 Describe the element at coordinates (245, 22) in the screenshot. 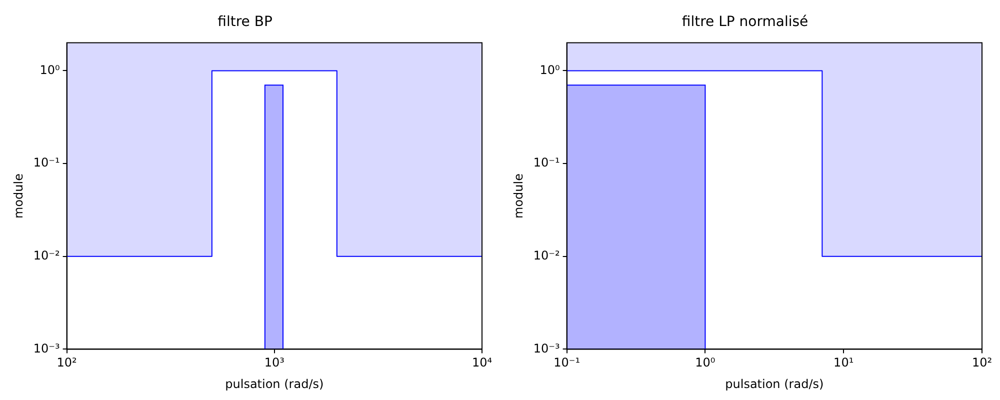

I see `chart-title: filtre BP` at that location.